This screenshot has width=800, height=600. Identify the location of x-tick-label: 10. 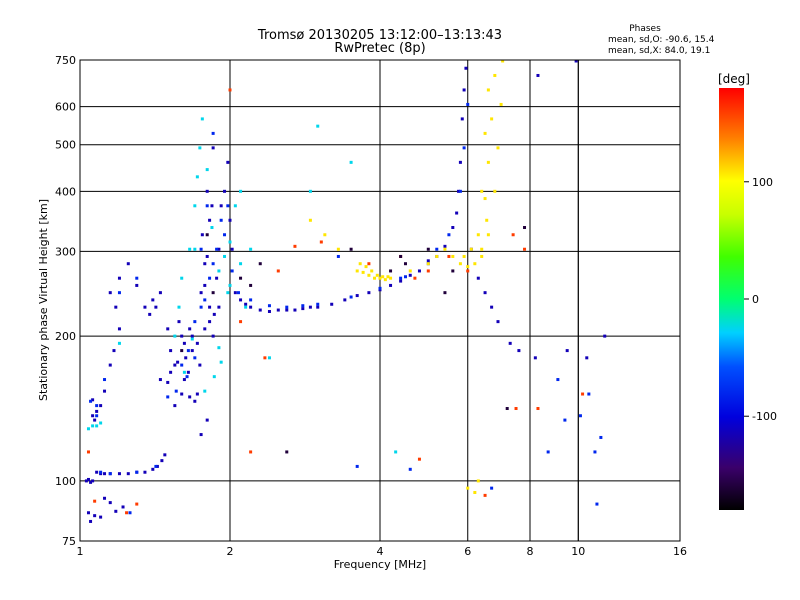
(578, 551).